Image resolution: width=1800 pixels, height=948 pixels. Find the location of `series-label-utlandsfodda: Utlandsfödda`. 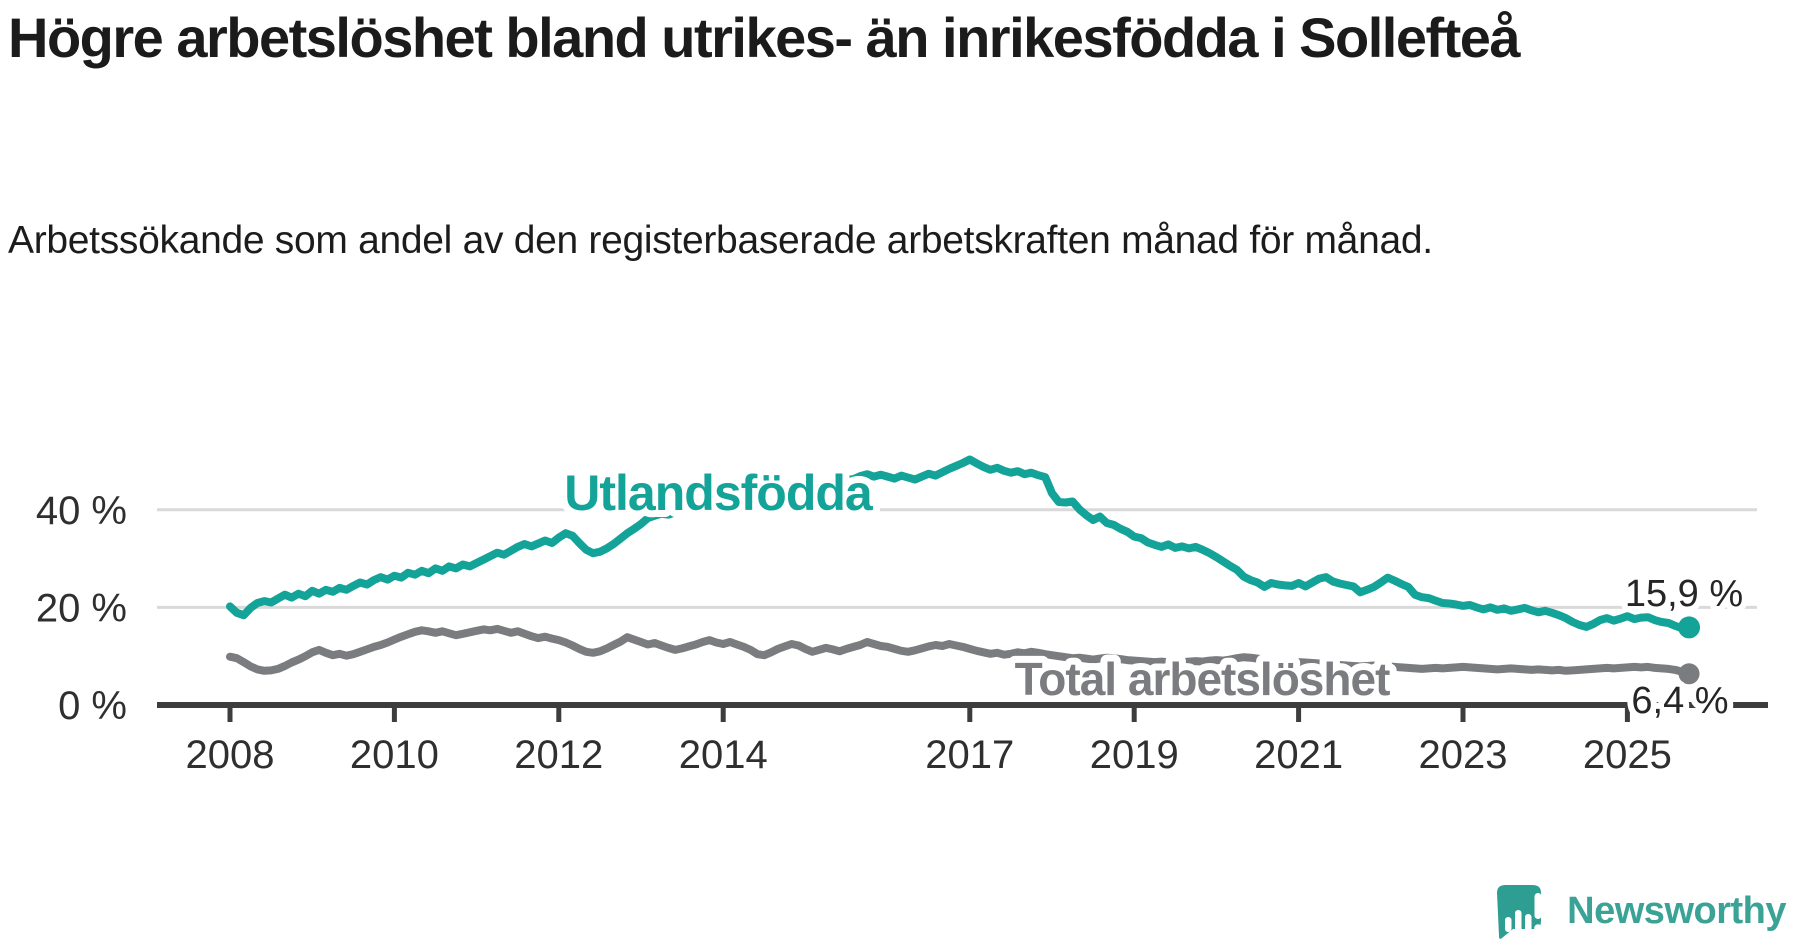

series-label-utlandsfodda: Utlandsfödda is located at coordinates (719, 493).